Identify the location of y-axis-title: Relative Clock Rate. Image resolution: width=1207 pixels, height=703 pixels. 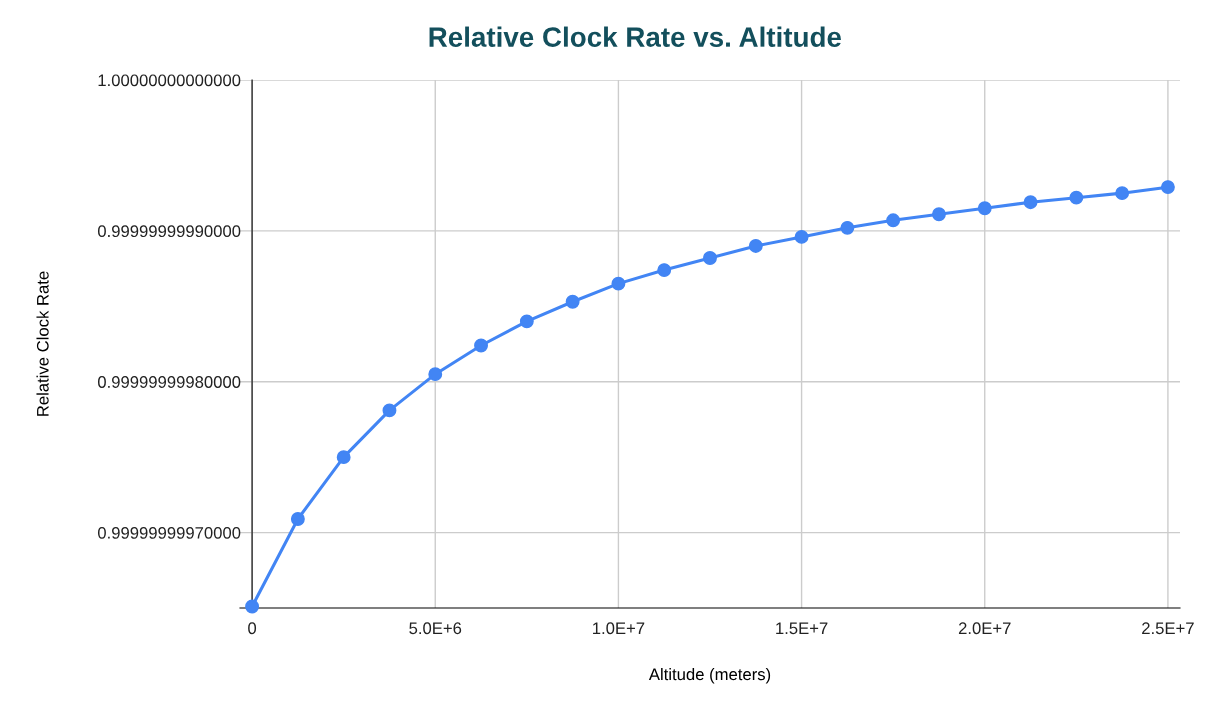
(42, 343).